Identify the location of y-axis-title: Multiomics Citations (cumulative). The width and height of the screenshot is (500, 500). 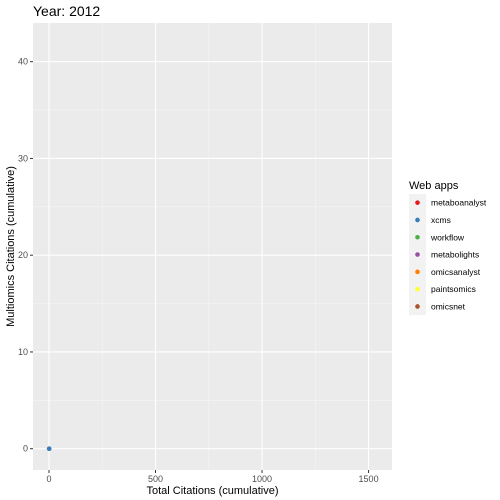
(11, 246).